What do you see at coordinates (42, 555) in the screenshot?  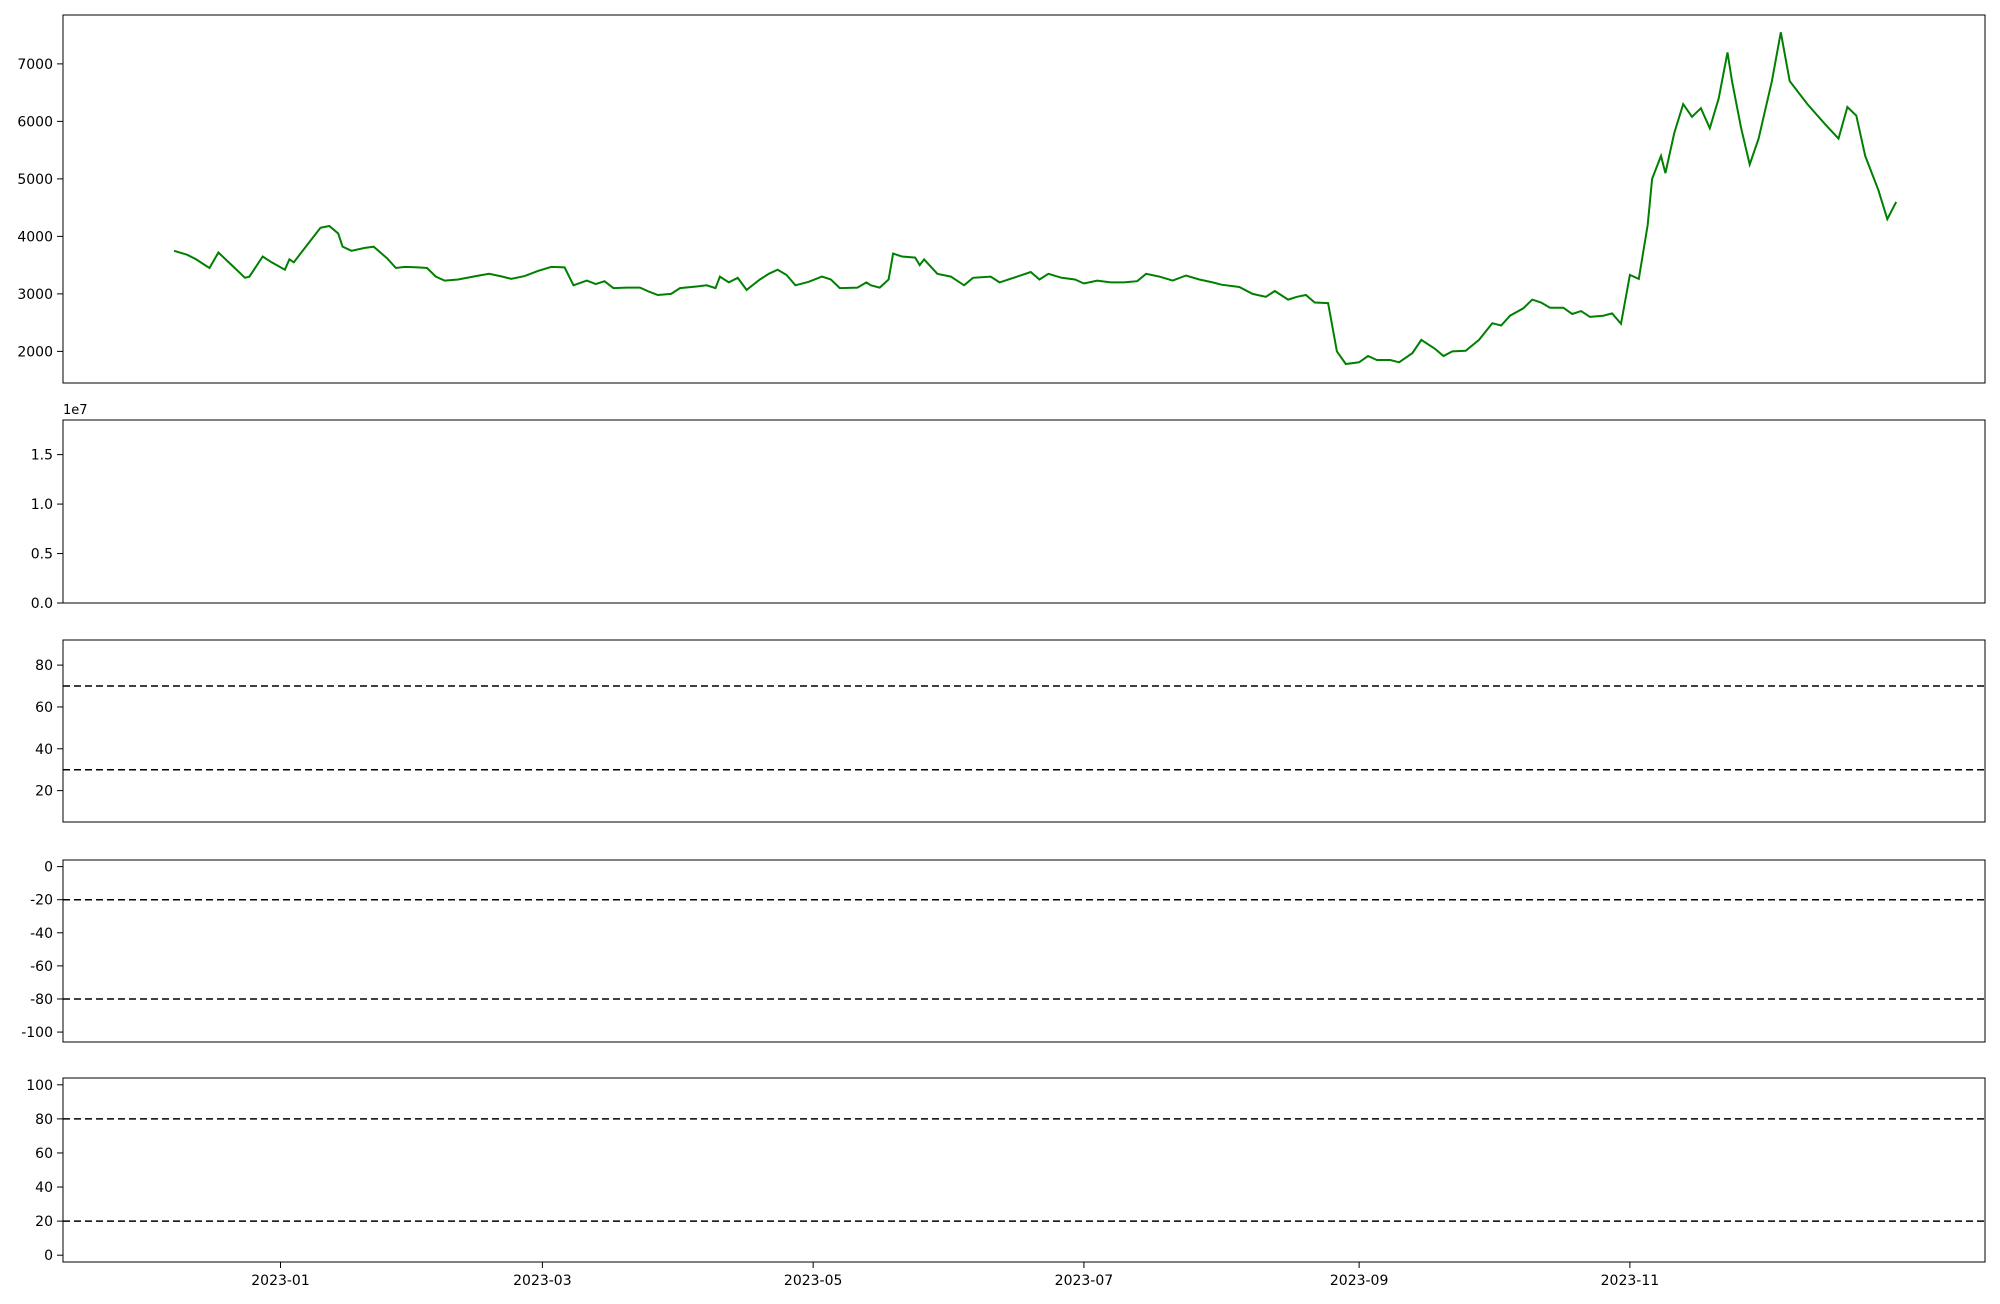 I see `volume-ytick-label: 0.5` at bounding box center [42, 555].